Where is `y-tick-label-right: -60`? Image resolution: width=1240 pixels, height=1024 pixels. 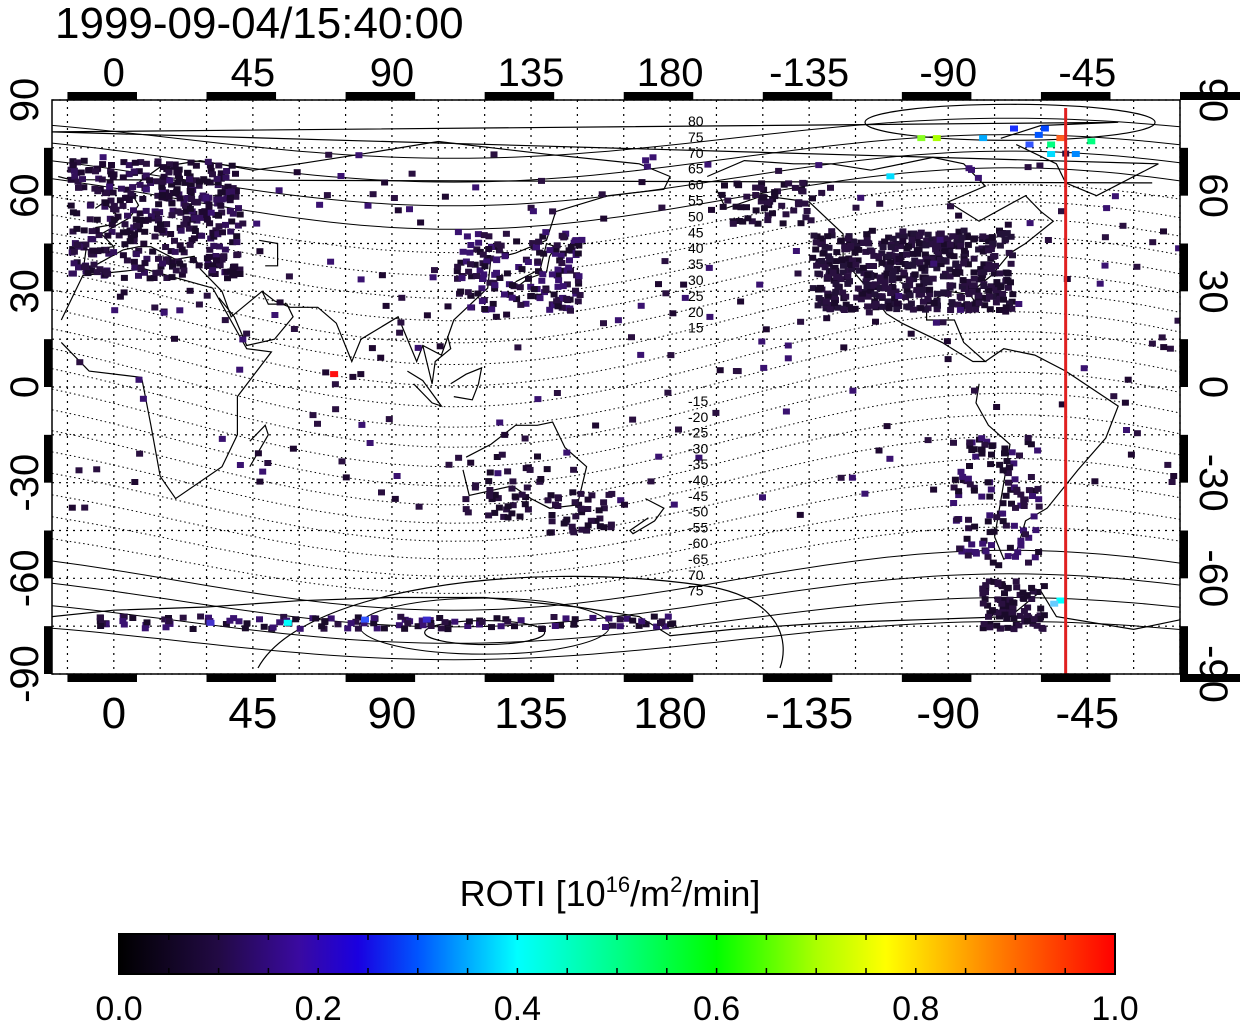 y-tick-label-right: -60 is located at coordinates (1213, 578).